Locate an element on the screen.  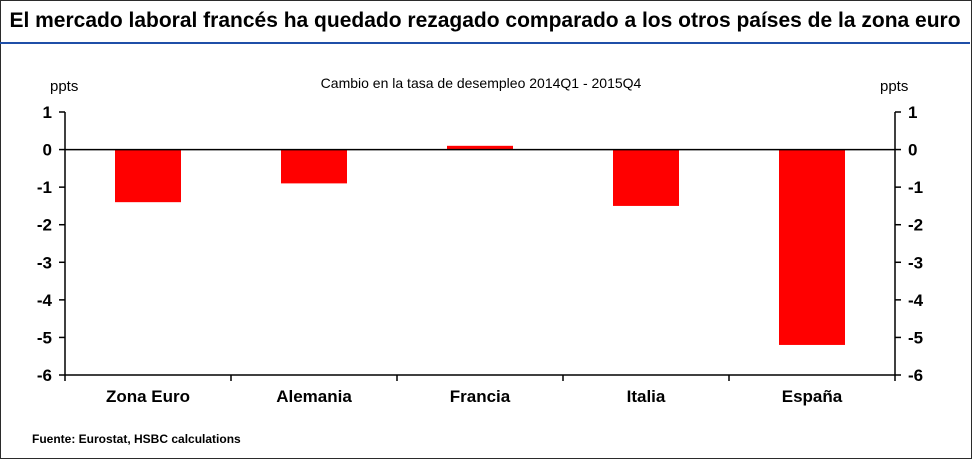
y-tick-label-right: -3 is located at coordinates (915, 262).